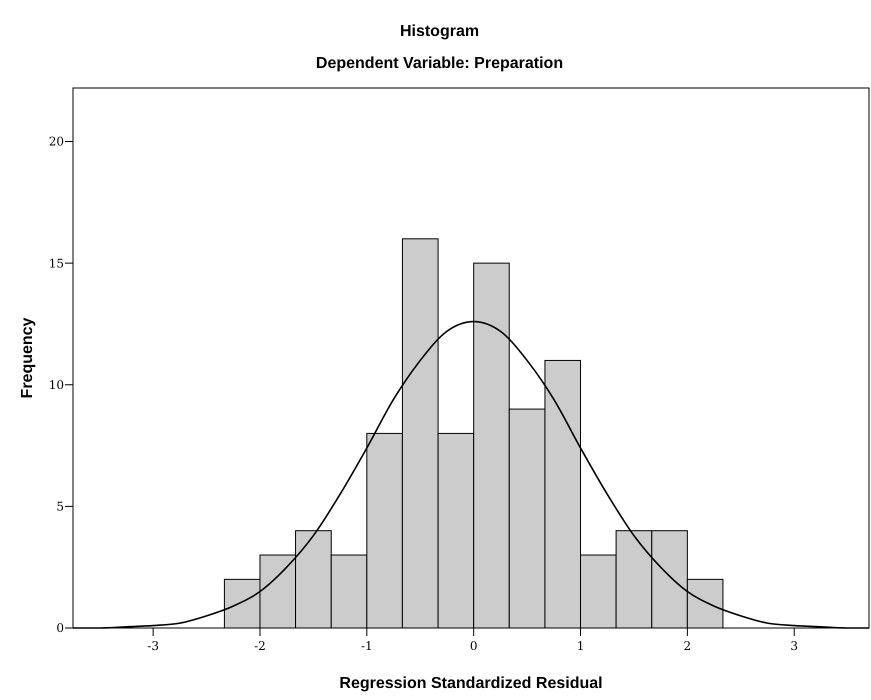  What do you see at coordinates (56, 263) in the screenshot?
I see `y-tick-label: 15` at bounding box center [56, 263].